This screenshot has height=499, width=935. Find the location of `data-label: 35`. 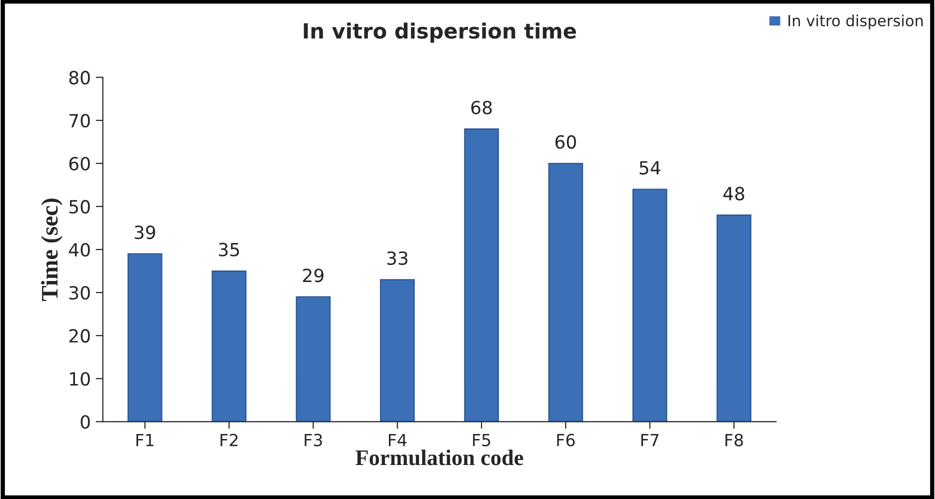

data-label: 35 is located at coordinates (228, 249).